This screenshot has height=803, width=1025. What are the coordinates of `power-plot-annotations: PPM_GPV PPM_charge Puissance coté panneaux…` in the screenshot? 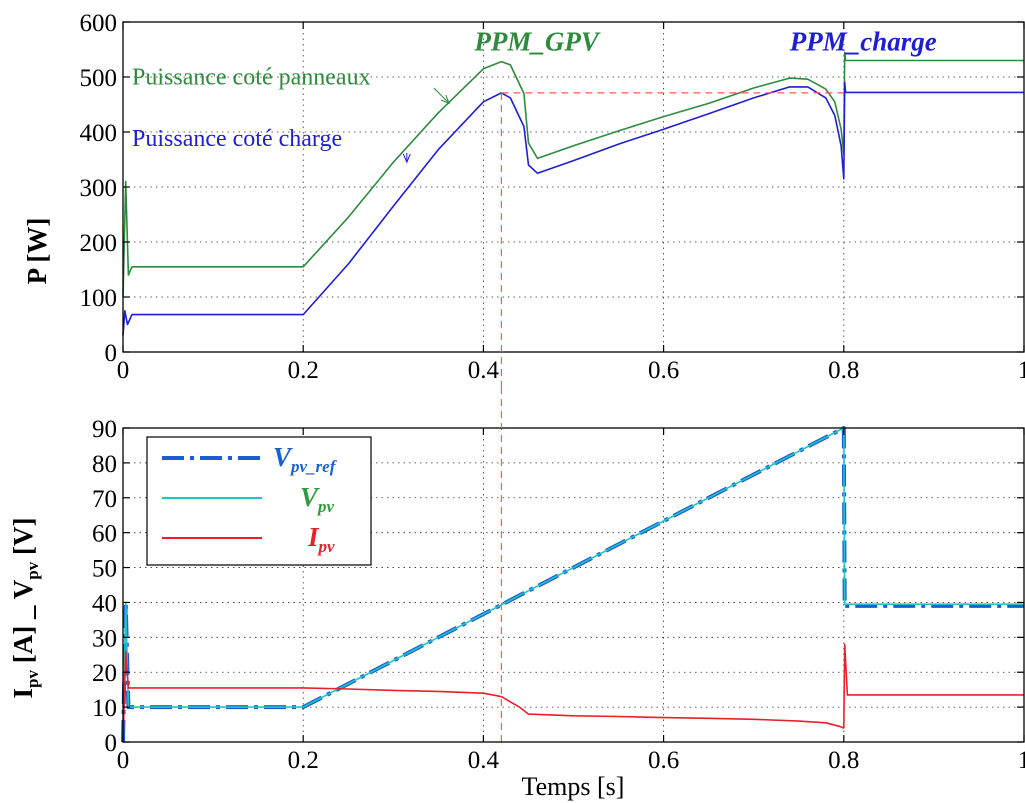 It's located at (534, 95).